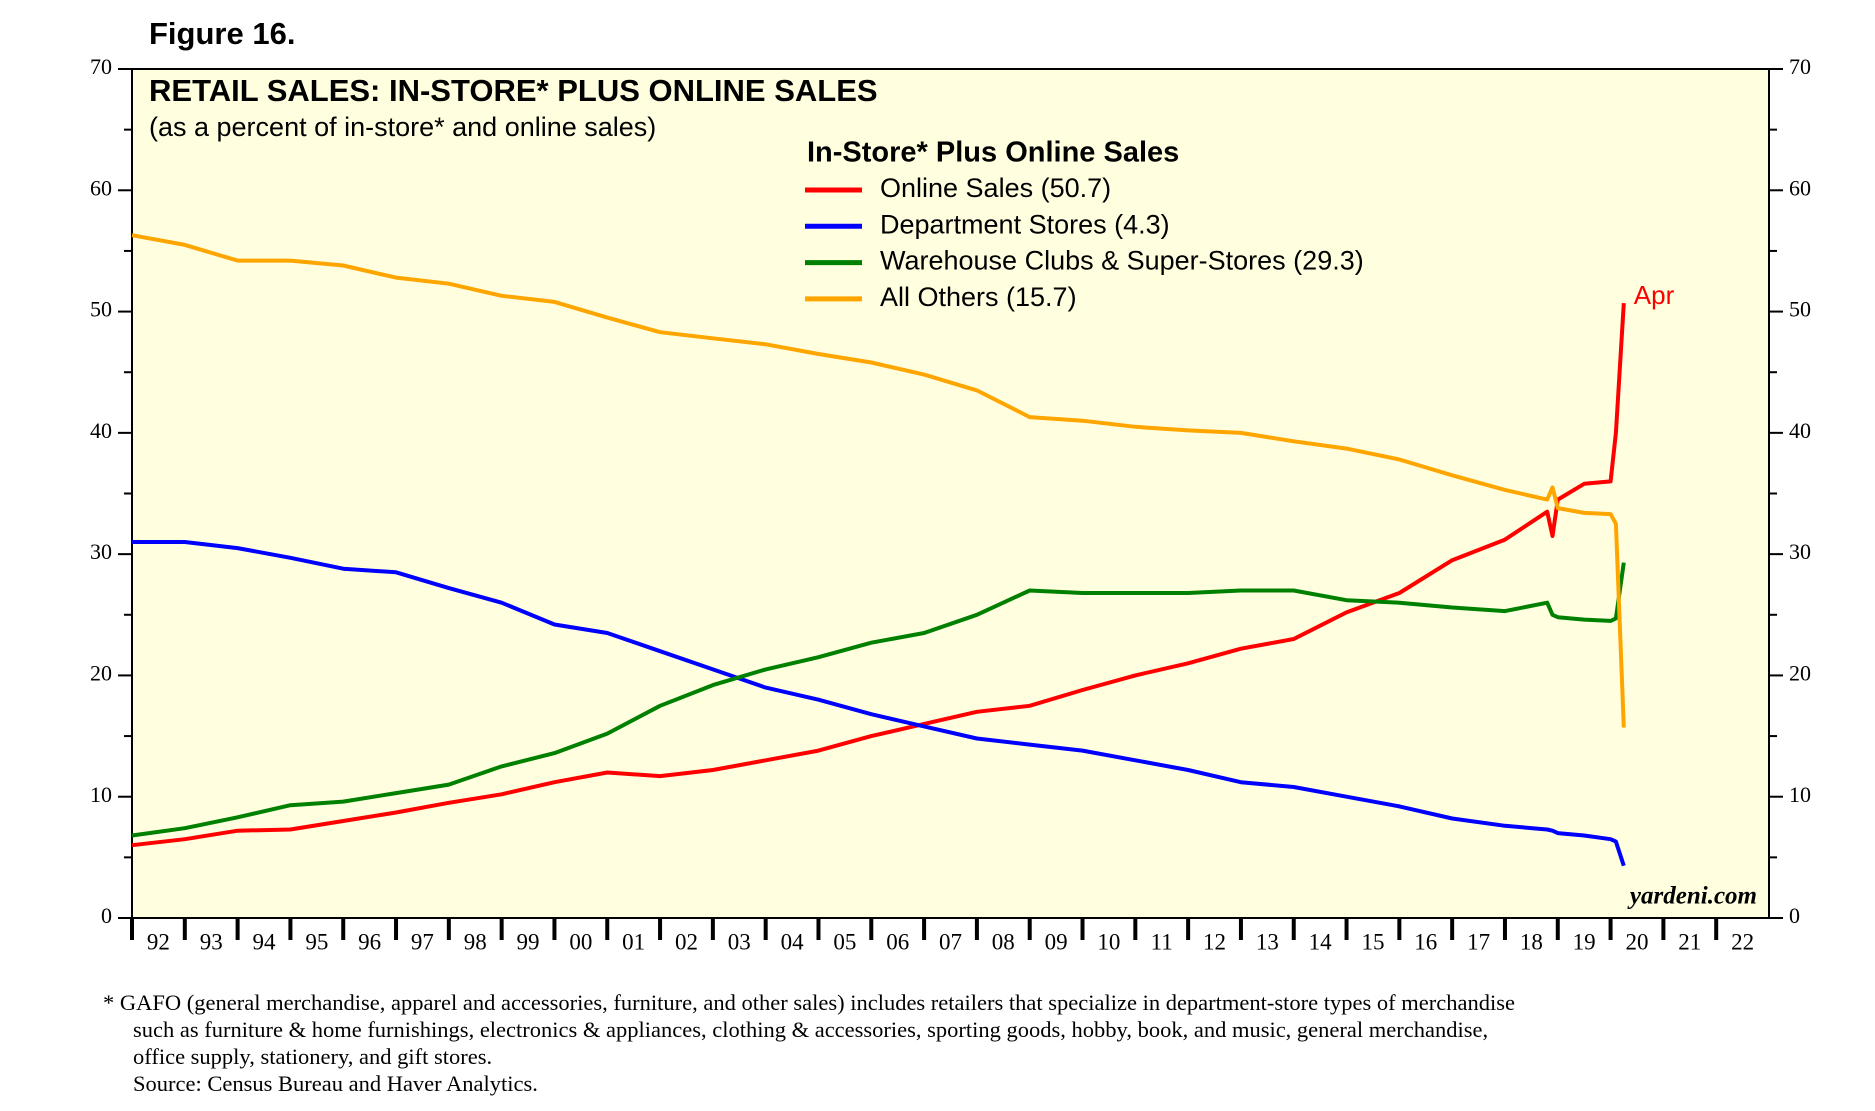  What do you see at coordinates (101, 794) in the screenshot?
I see `y-tick-label: 10` at bounding box center [101, 794].